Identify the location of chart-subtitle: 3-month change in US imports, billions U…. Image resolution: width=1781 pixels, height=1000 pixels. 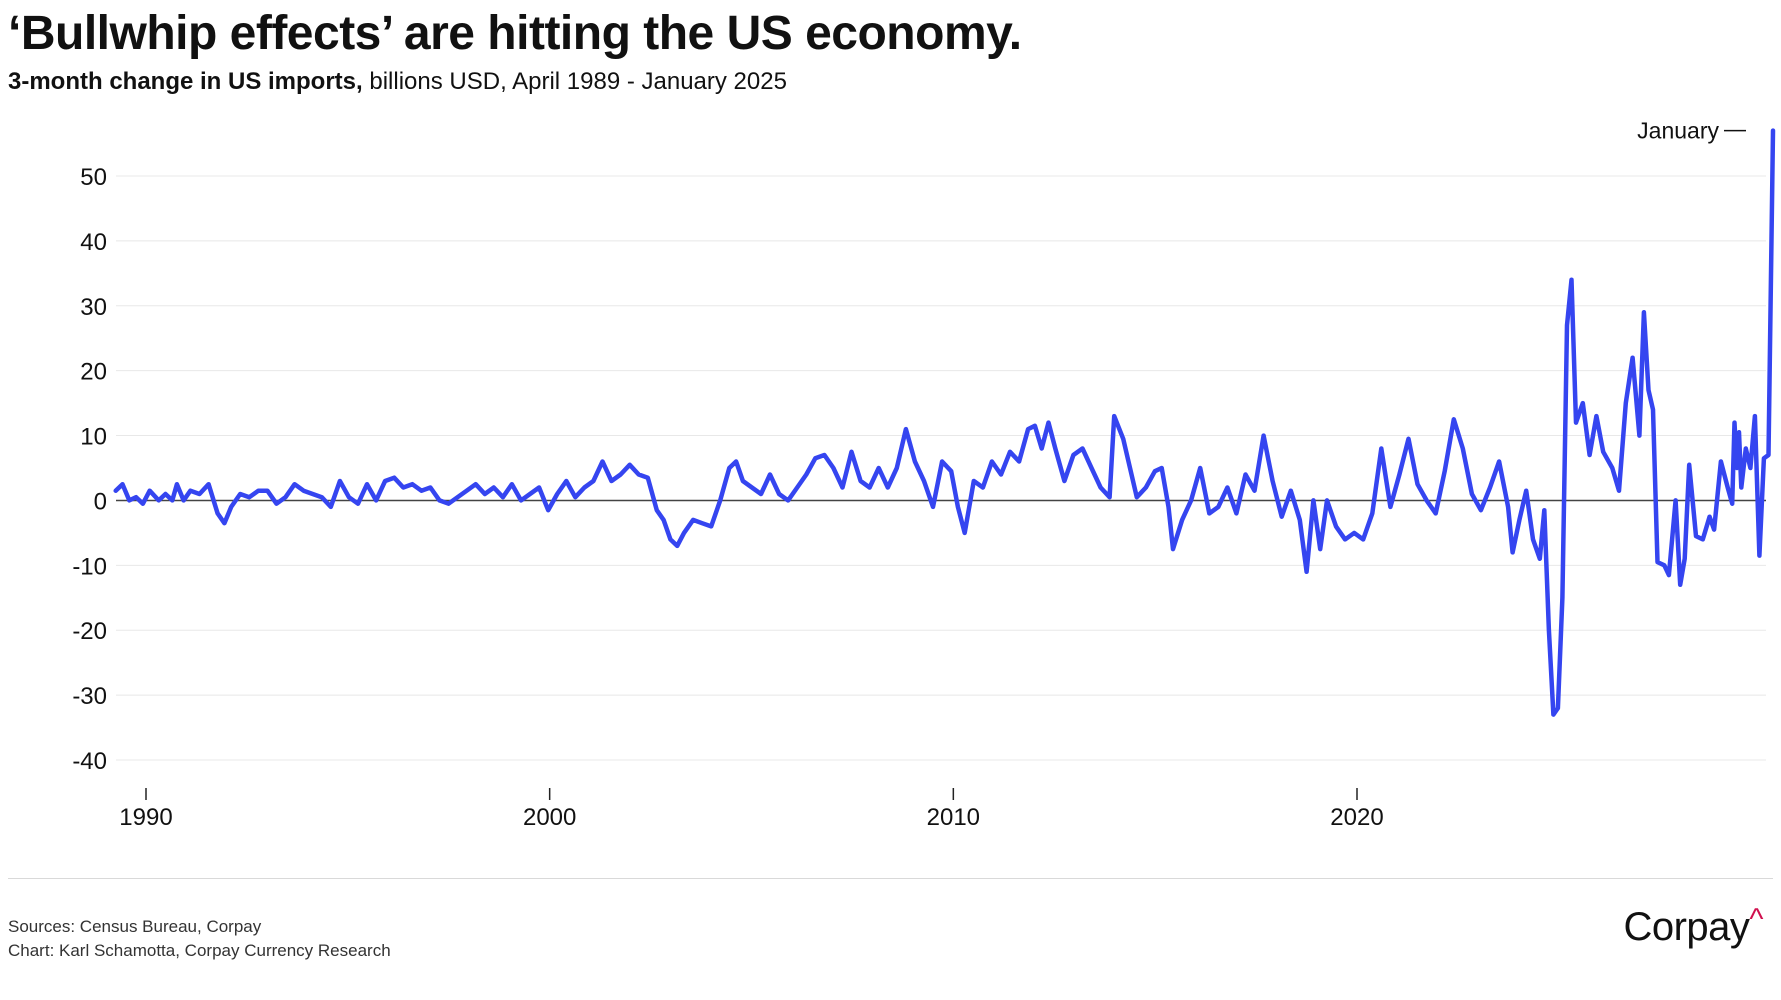
(397, 82).